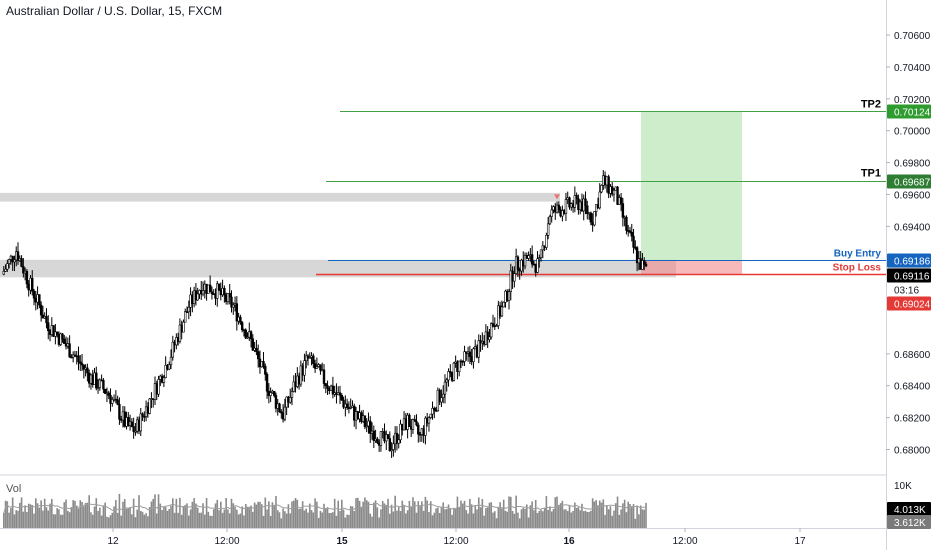  Describe the element at coordinates (871, 174) in the screenshot. I see `tp1-label: TP1` at that location.